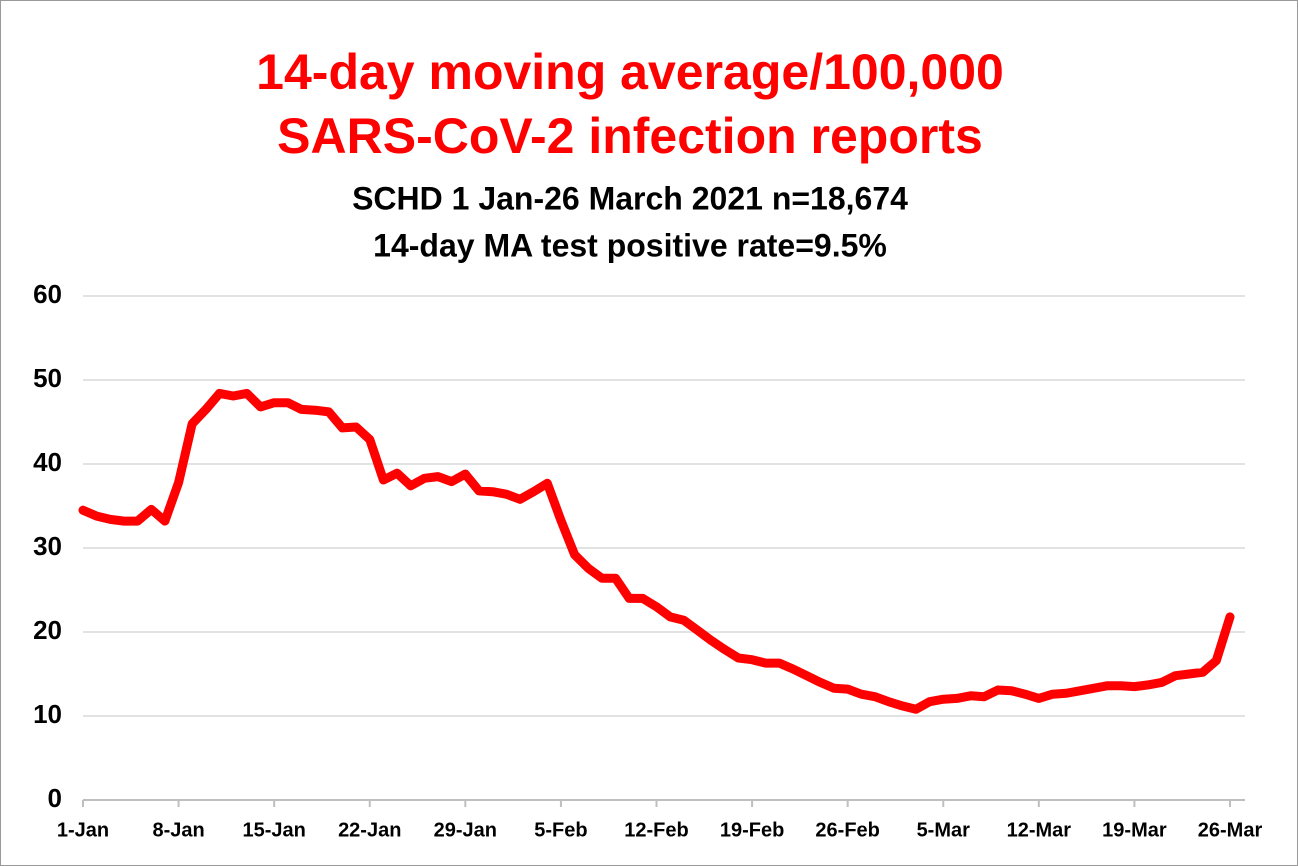  What do you see at coordinates (630, 72) in the screenshot?
I see `chart-title: 14-day moving average/100,000` at bounding box center [630, 72].